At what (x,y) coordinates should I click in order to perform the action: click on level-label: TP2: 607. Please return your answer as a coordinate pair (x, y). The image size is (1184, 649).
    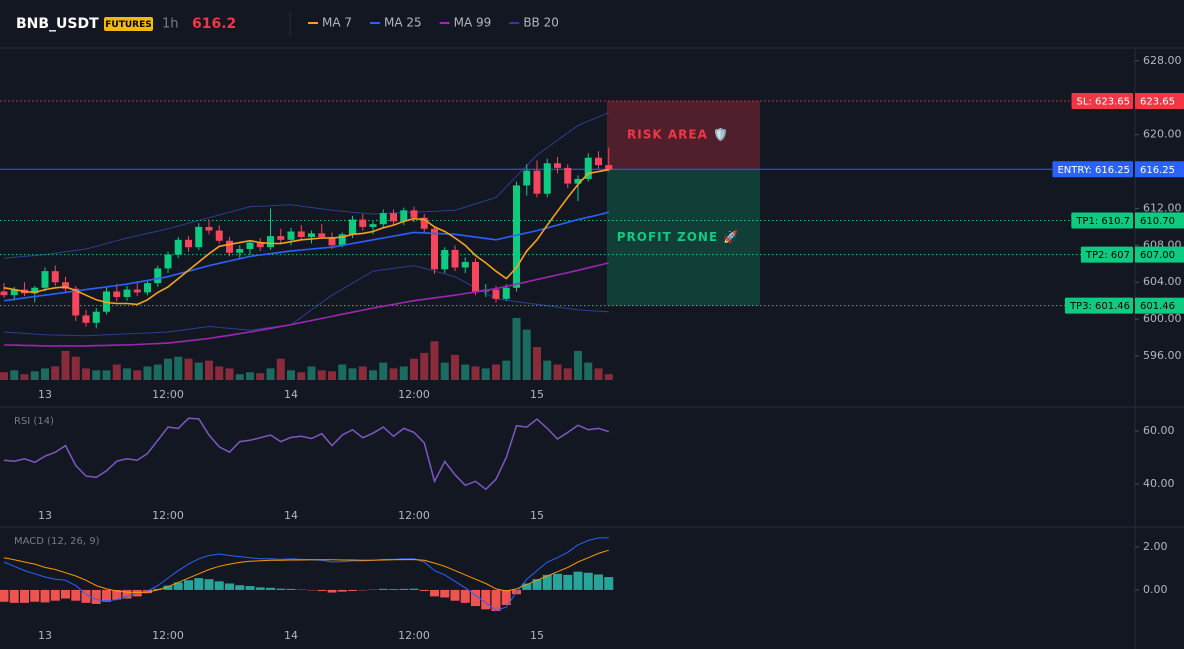
    Looking at the image, I should click on (1107, 255).